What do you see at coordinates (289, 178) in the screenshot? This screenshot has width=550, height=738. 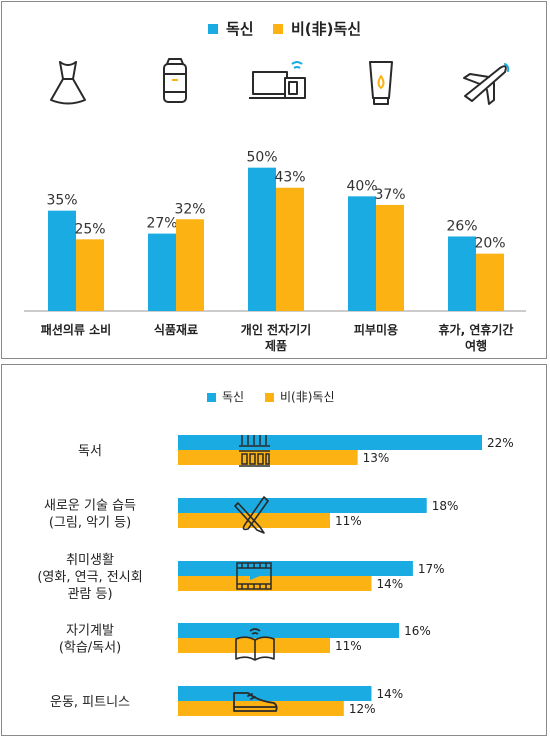 I see `value-label-non-single-2: 43%` at bounding box center [289, 178].